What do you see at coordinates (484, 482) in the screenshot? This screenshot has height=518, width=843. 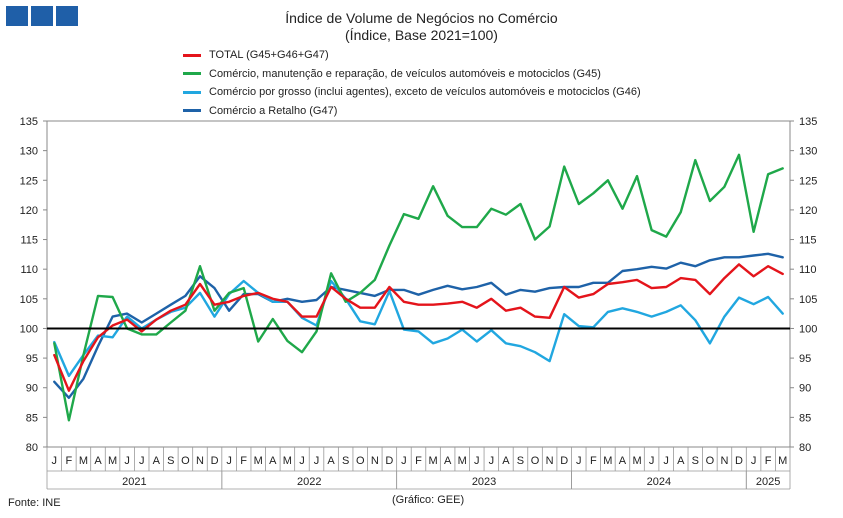 I see `year-label: 2023` at bounding box center [484, 482].